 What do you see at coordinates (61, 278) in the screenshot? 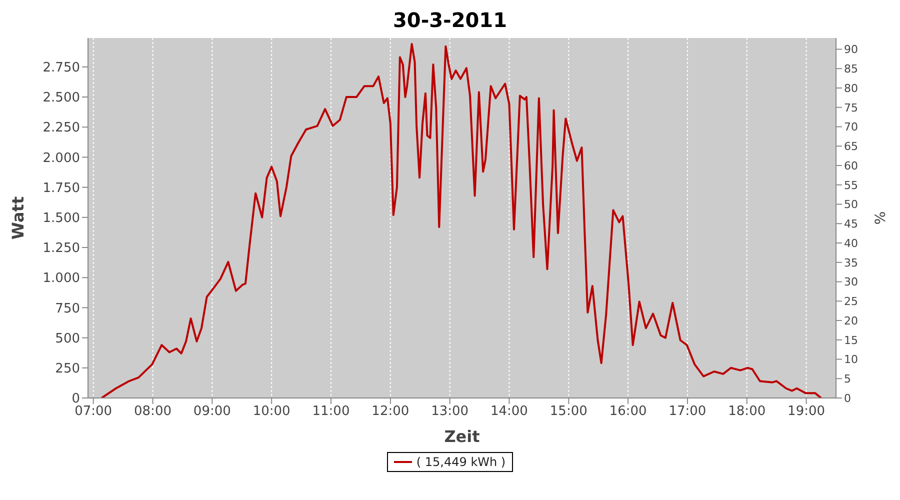
I see `y-tick-label: 1.000` at bounding box center [61, 278].